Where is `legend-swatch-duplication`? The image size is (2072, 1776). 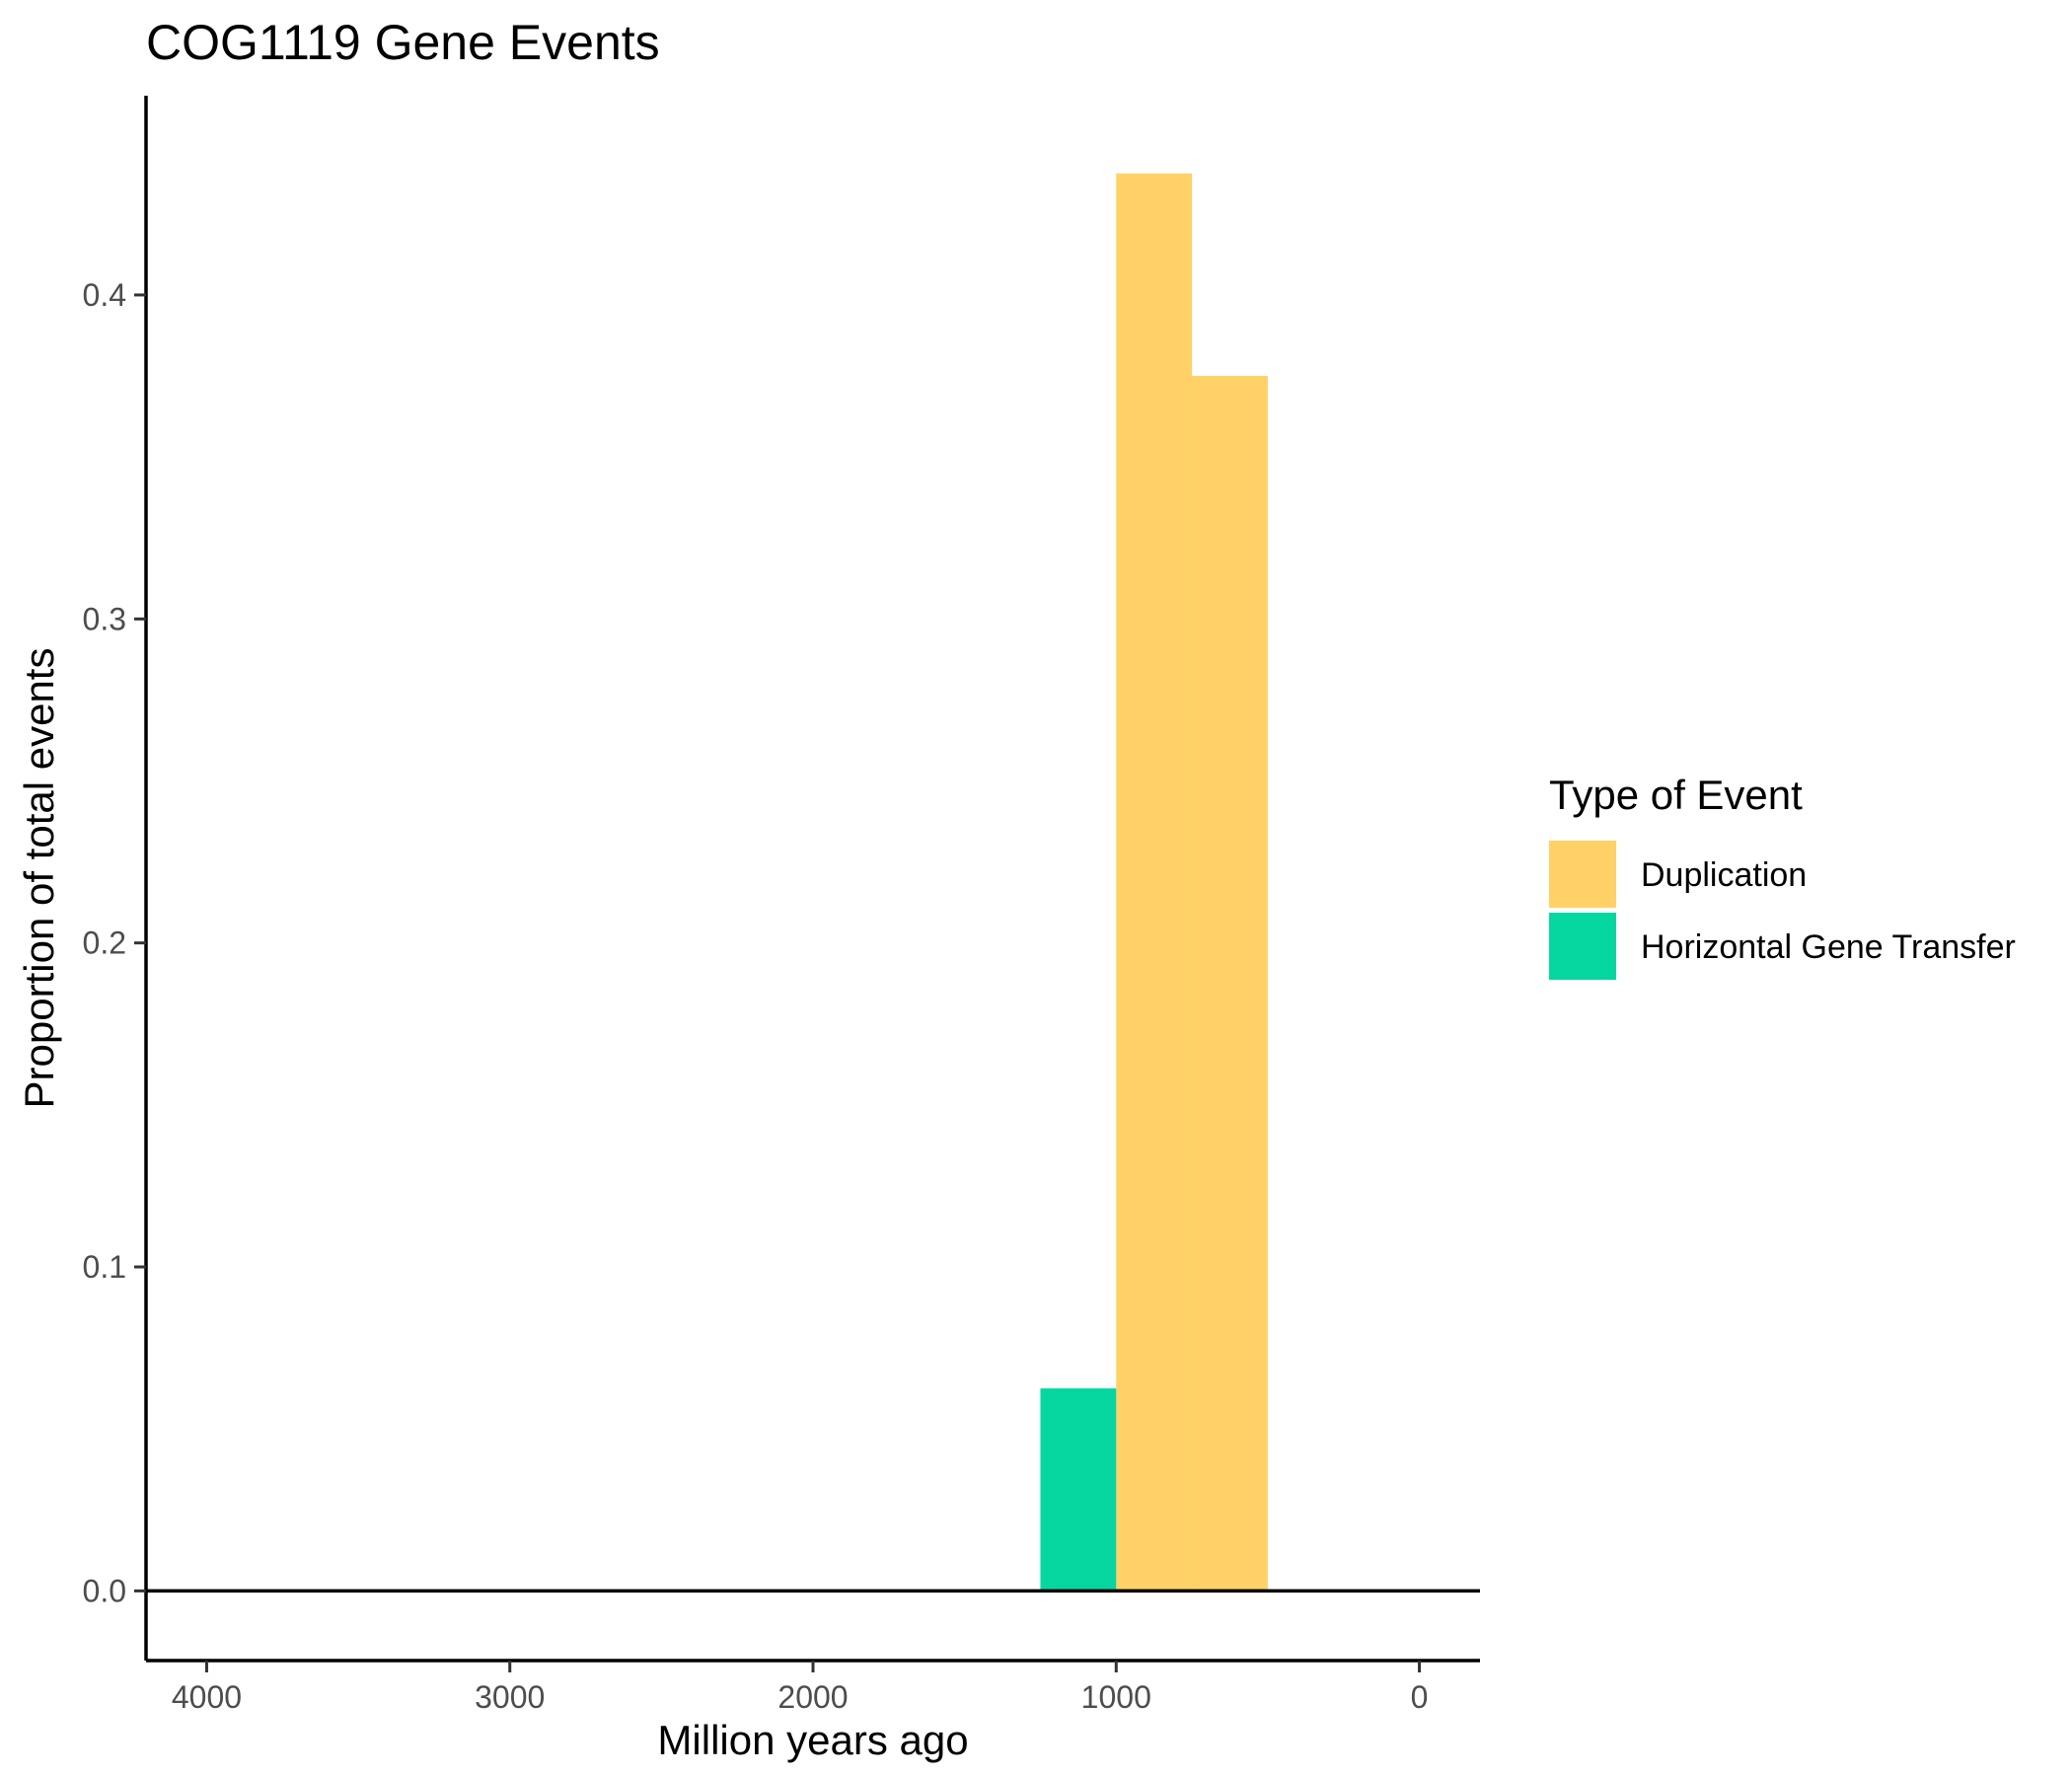 legend-swatch-duplication is located at coordinates (1583, 875).